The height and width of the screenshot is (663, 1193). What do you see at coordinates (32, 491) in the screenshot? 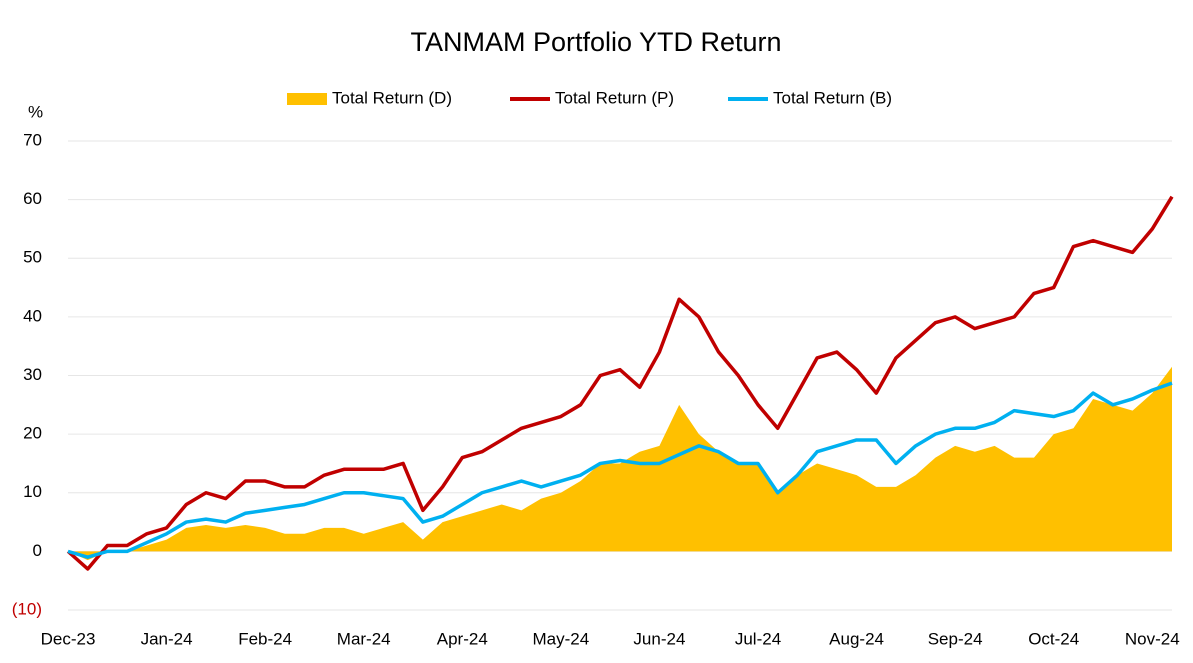
I see `y-tick-label: 10` at bounding box center [32, 491].